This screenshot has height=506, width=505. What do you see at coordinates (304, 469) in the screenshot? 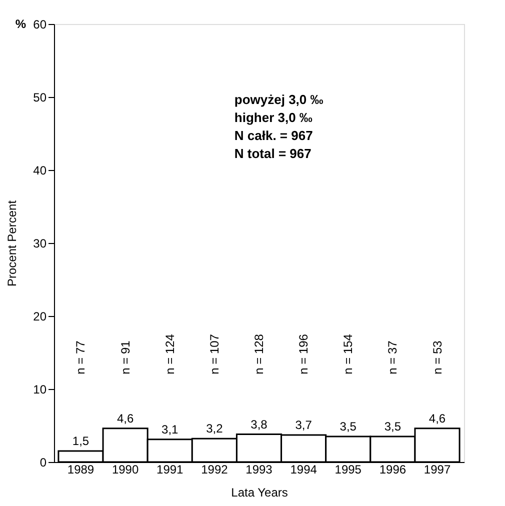
I see `x-tick-label: 1994` at bounding box center [304, 469].